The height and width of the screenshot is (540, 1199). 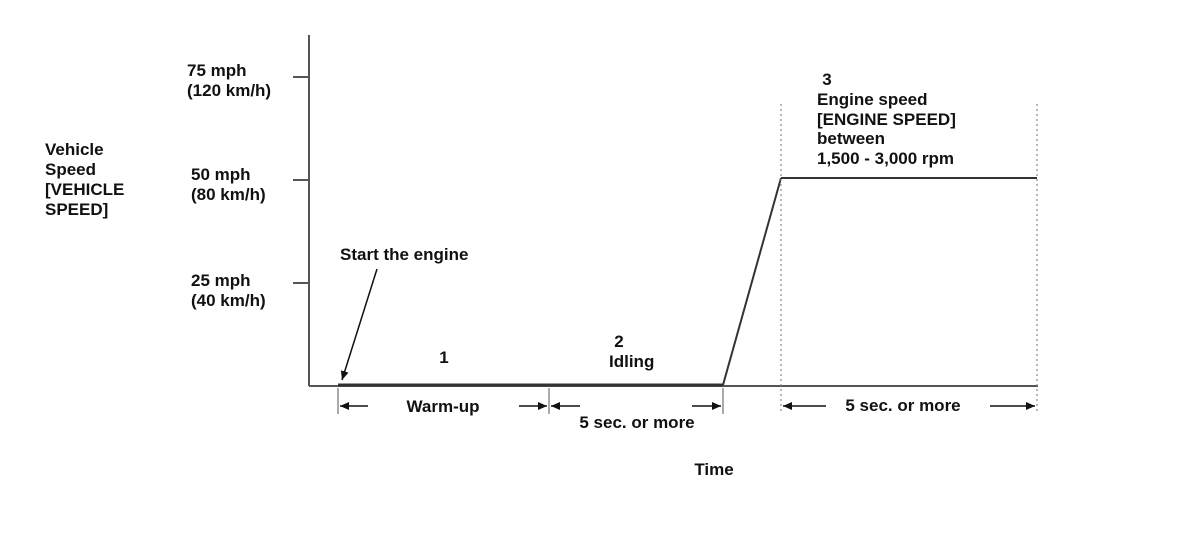 I want to click on step3-number: 3, so click(x=826, y=79).